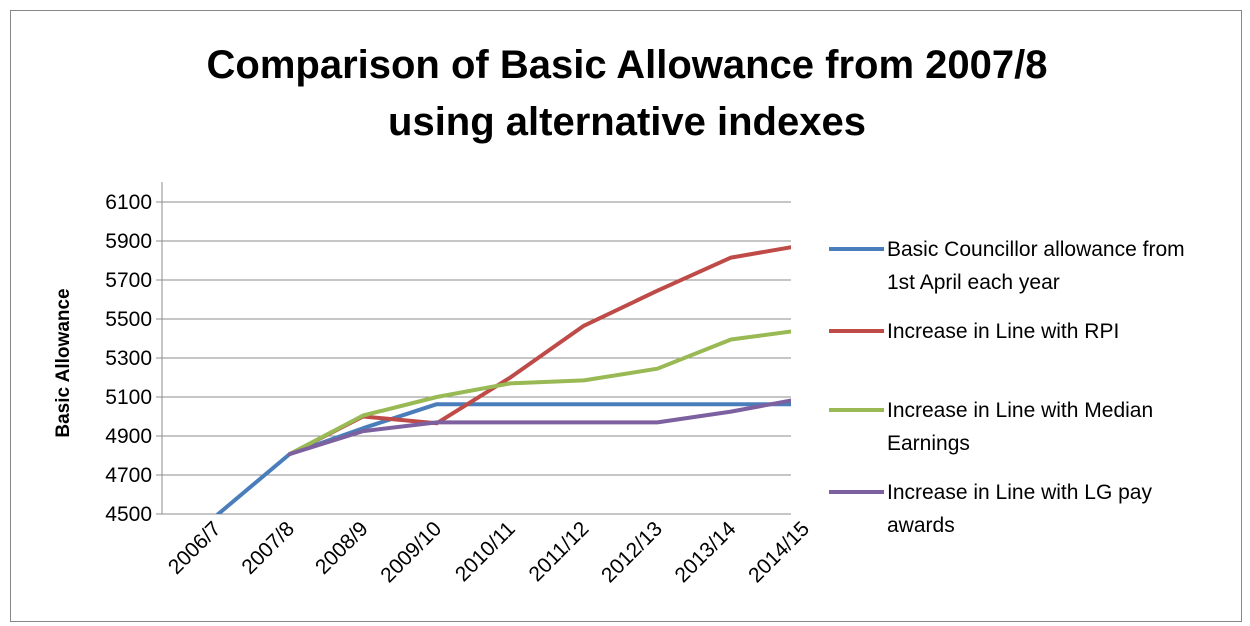 This screenshot has width=1250, height=626. What do you see at coordinates (128, 241) in the screenshot?
I see `y-tick-label: 5900` at bounding box center [128, 241].